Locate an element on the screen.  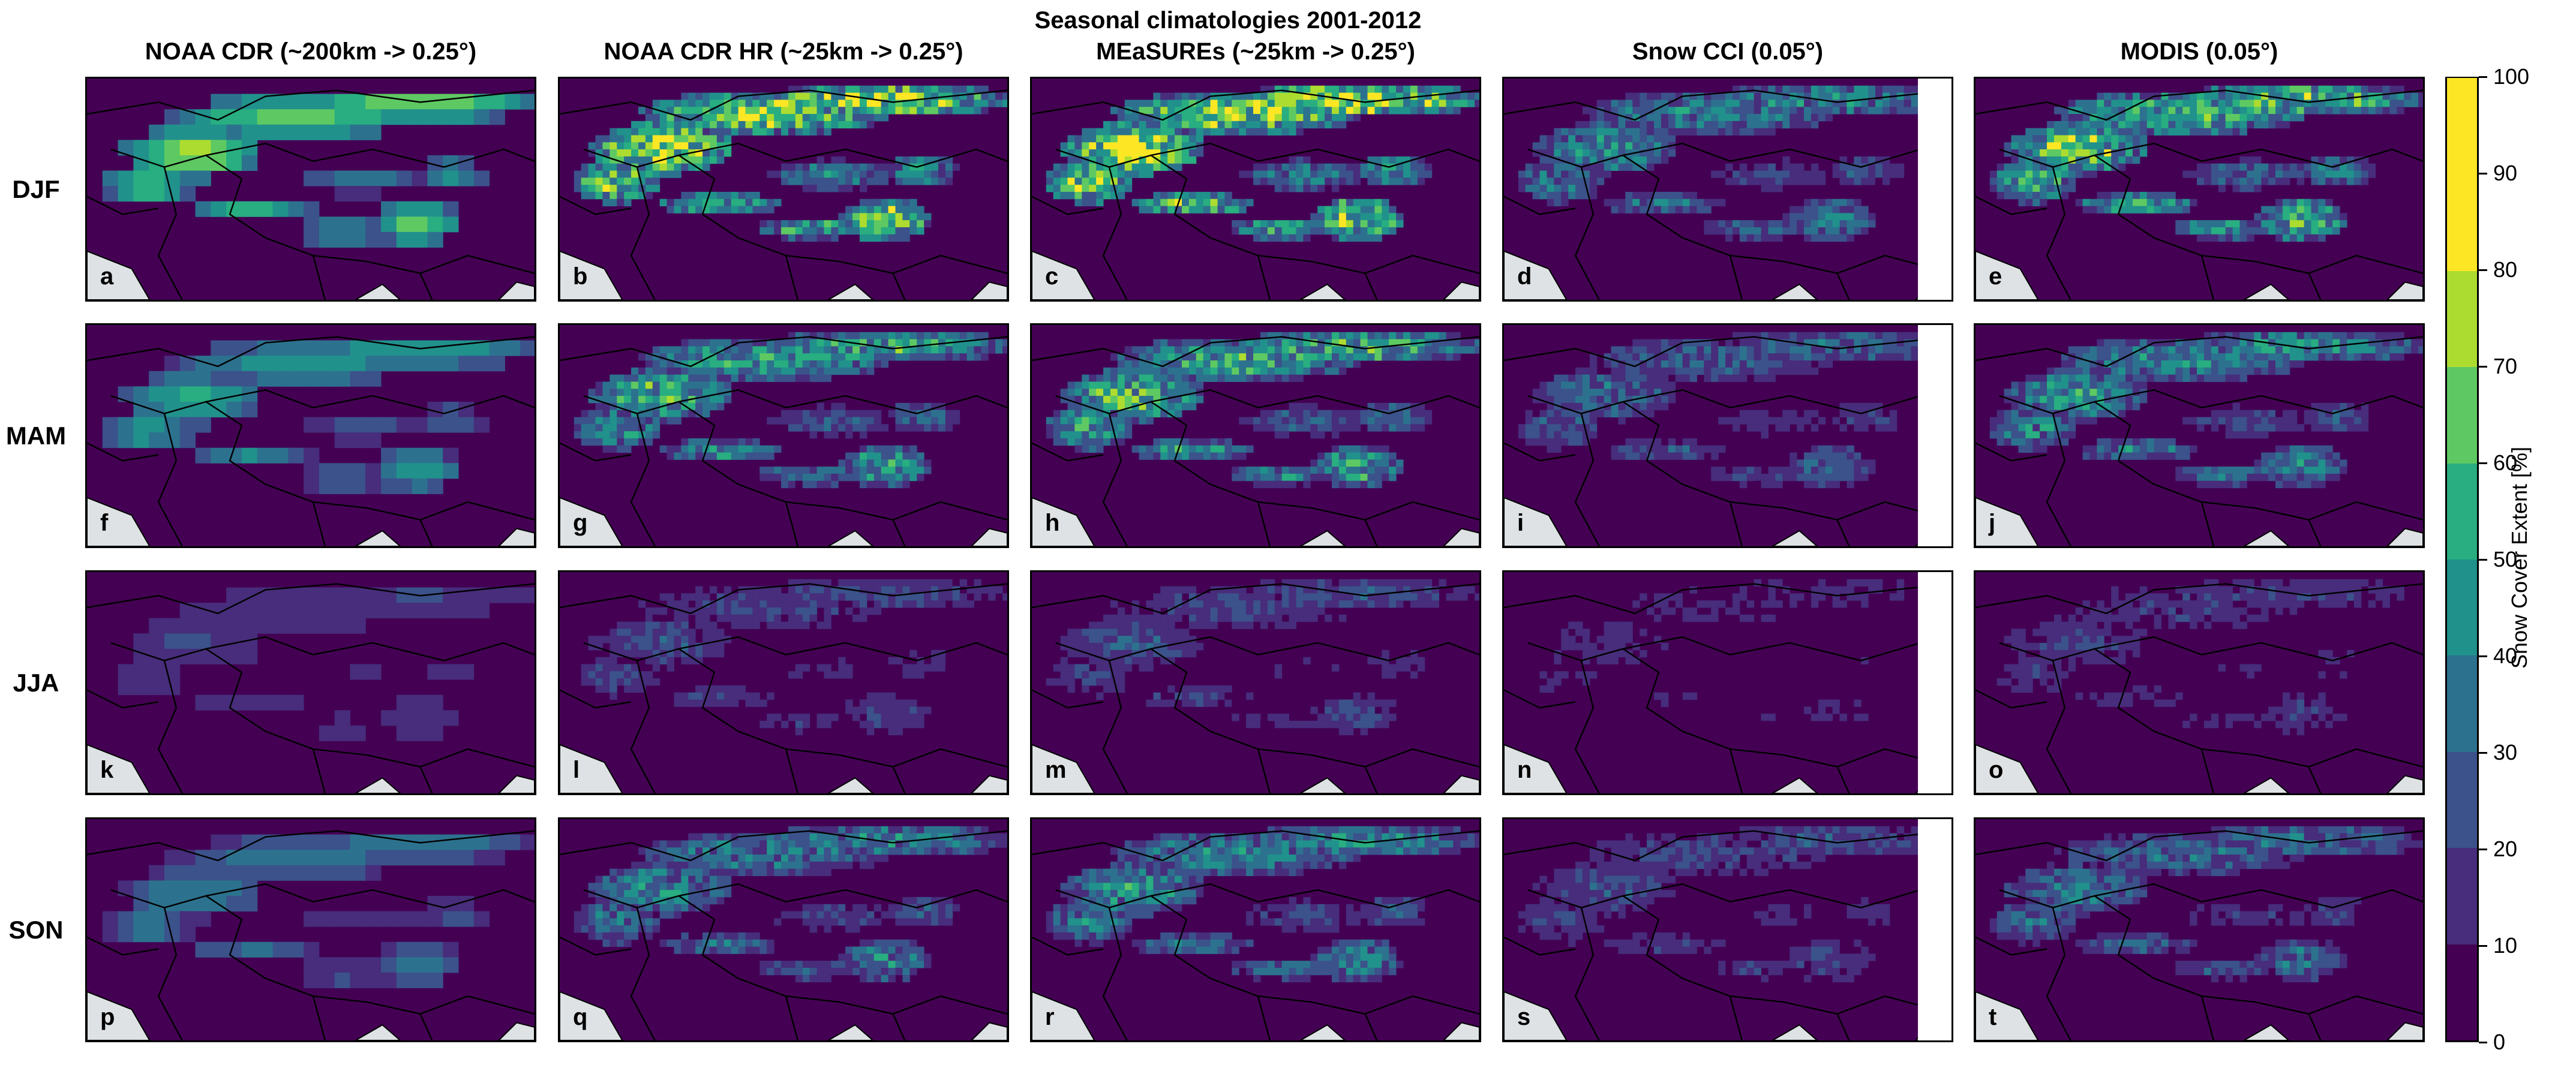
column-title-4: Snow CCI (0.05°) is located at coordinates (1728, 51).